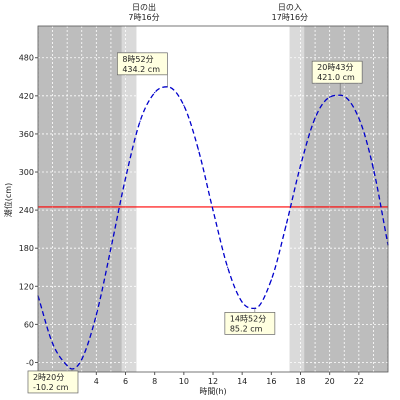 The image size is (400, 400). Describe the element at coordinates (144, 7) in the screenshot. I see `sun-event-label-0: 日の出` at that location.